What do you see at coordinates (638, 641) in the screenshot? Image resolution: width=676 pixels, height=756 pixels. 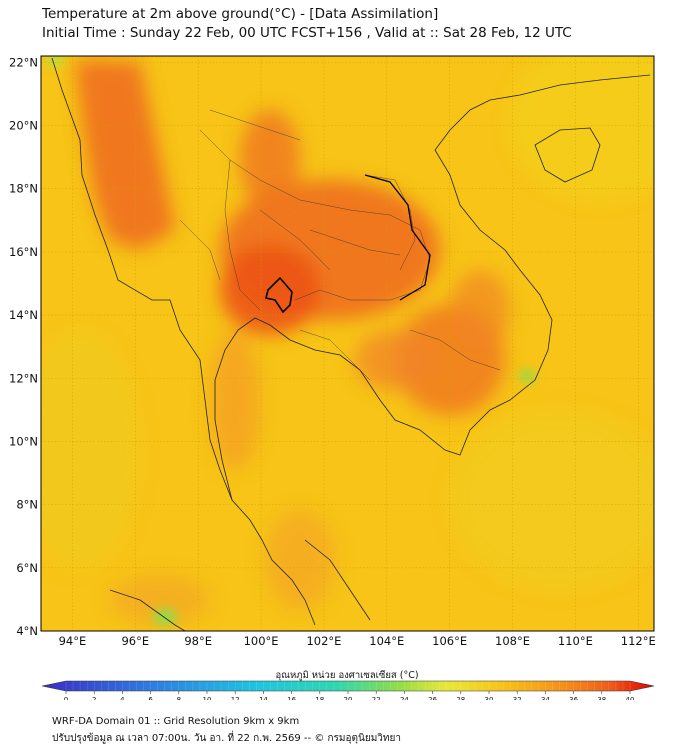 I see `lon-tick-label: 112°E` at bounding box center [638, 641].